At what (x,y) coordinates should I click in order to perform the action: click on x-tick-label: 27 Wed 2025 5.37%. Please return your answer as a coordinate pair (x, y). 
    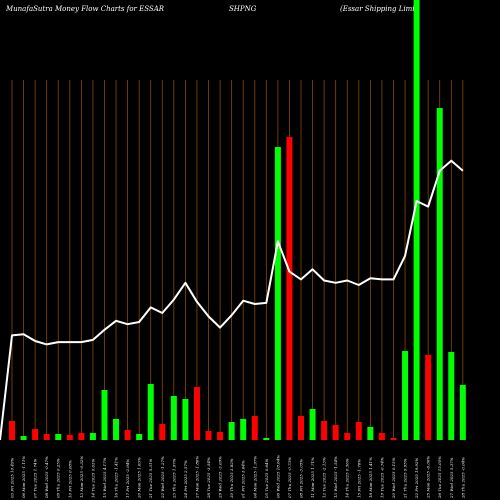
    Looking at the image, I should click on (451, 478).